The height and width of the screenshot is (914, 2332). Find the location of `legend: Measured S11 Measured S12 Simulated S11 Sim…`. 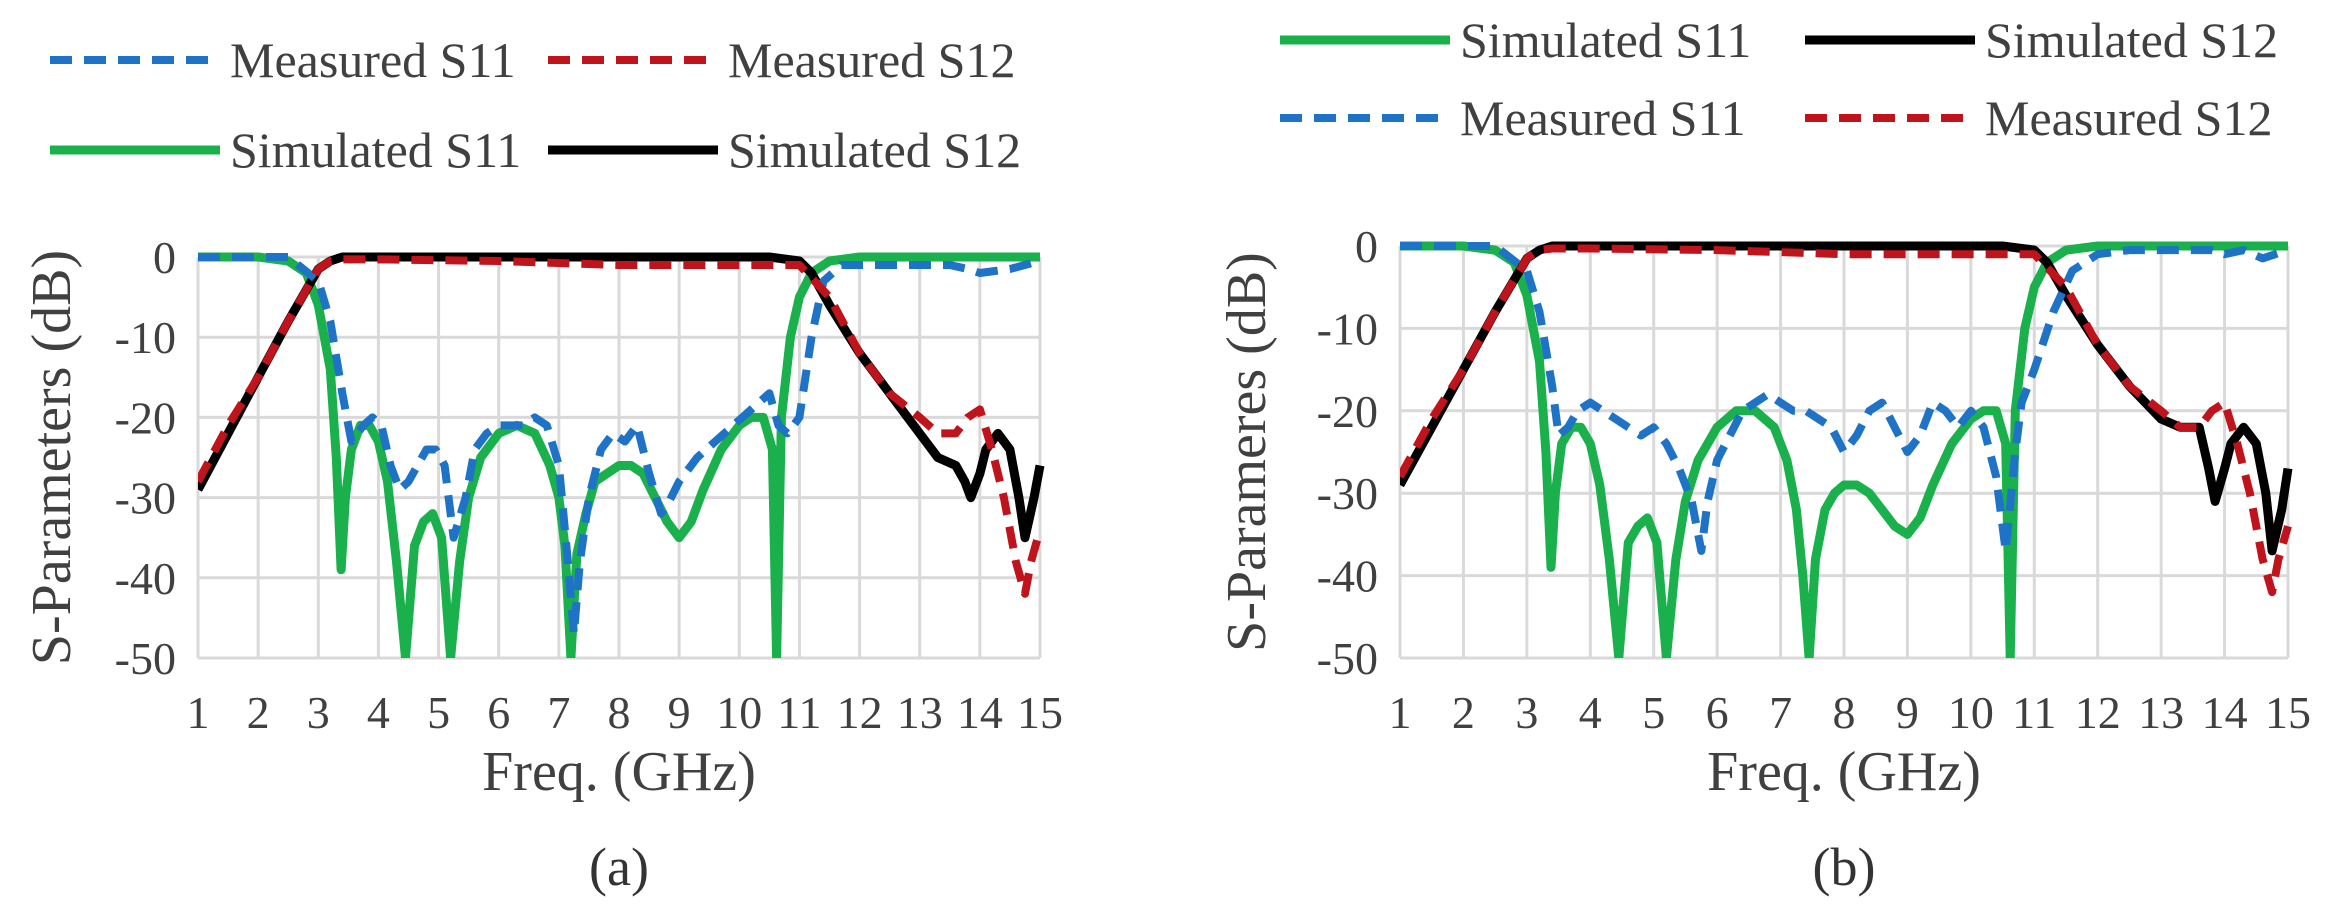

legend: Measured S11 Measured S12 Simulated S11 Sim… is located at coordinates (535, 105).